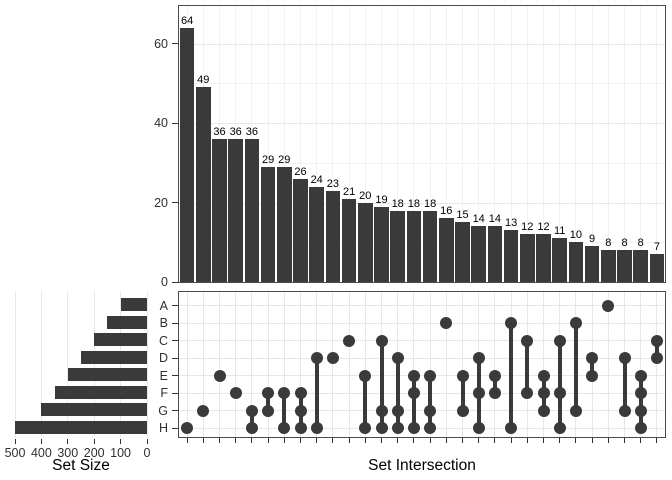 The height and width of the screenshot is (480, 672). Describe the element at coordinates (397, 203) in the screenshot. I see `intersection-bar-value-label: 18` at that location.